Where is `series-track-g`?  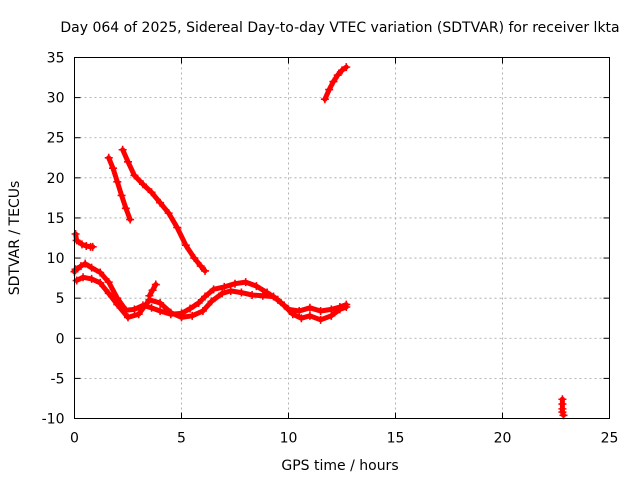 series-track-g is located at coordinates (152, 290).